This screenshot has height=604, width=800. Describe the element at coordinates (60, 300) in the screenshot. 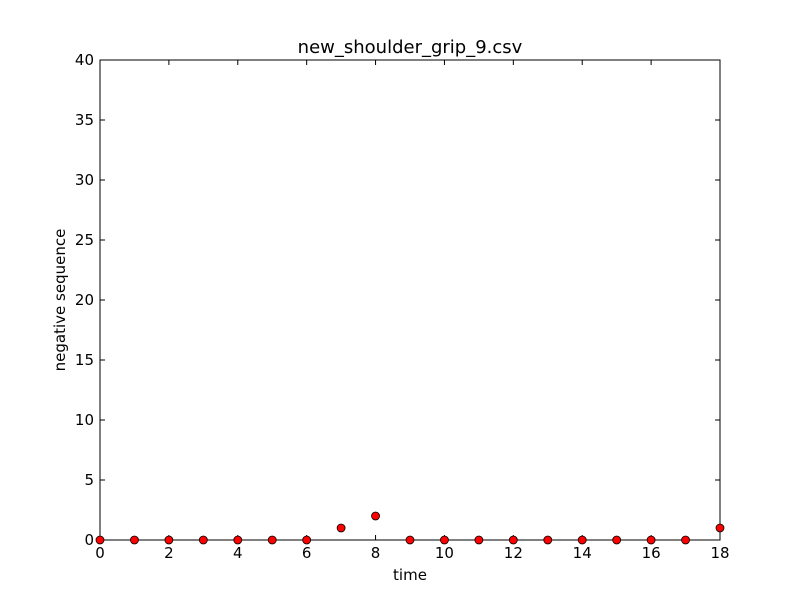

I see `y-axis-label: negative sequence` at that location.